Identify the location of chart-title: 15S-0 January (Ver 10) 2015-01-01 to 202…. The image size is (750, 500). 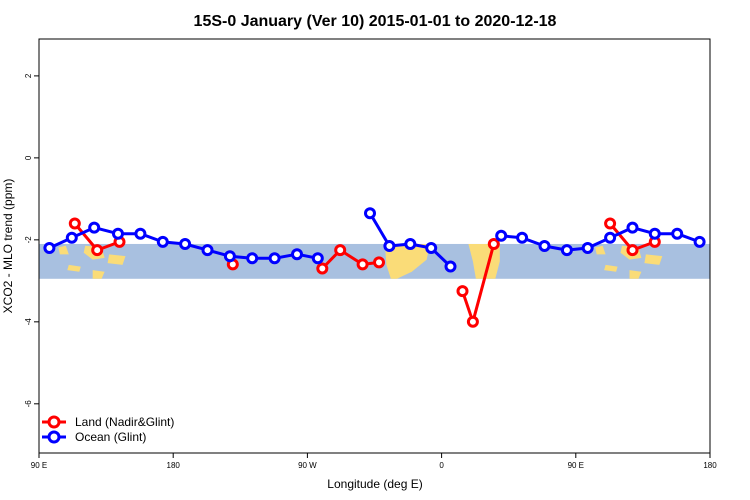
(375, 21).